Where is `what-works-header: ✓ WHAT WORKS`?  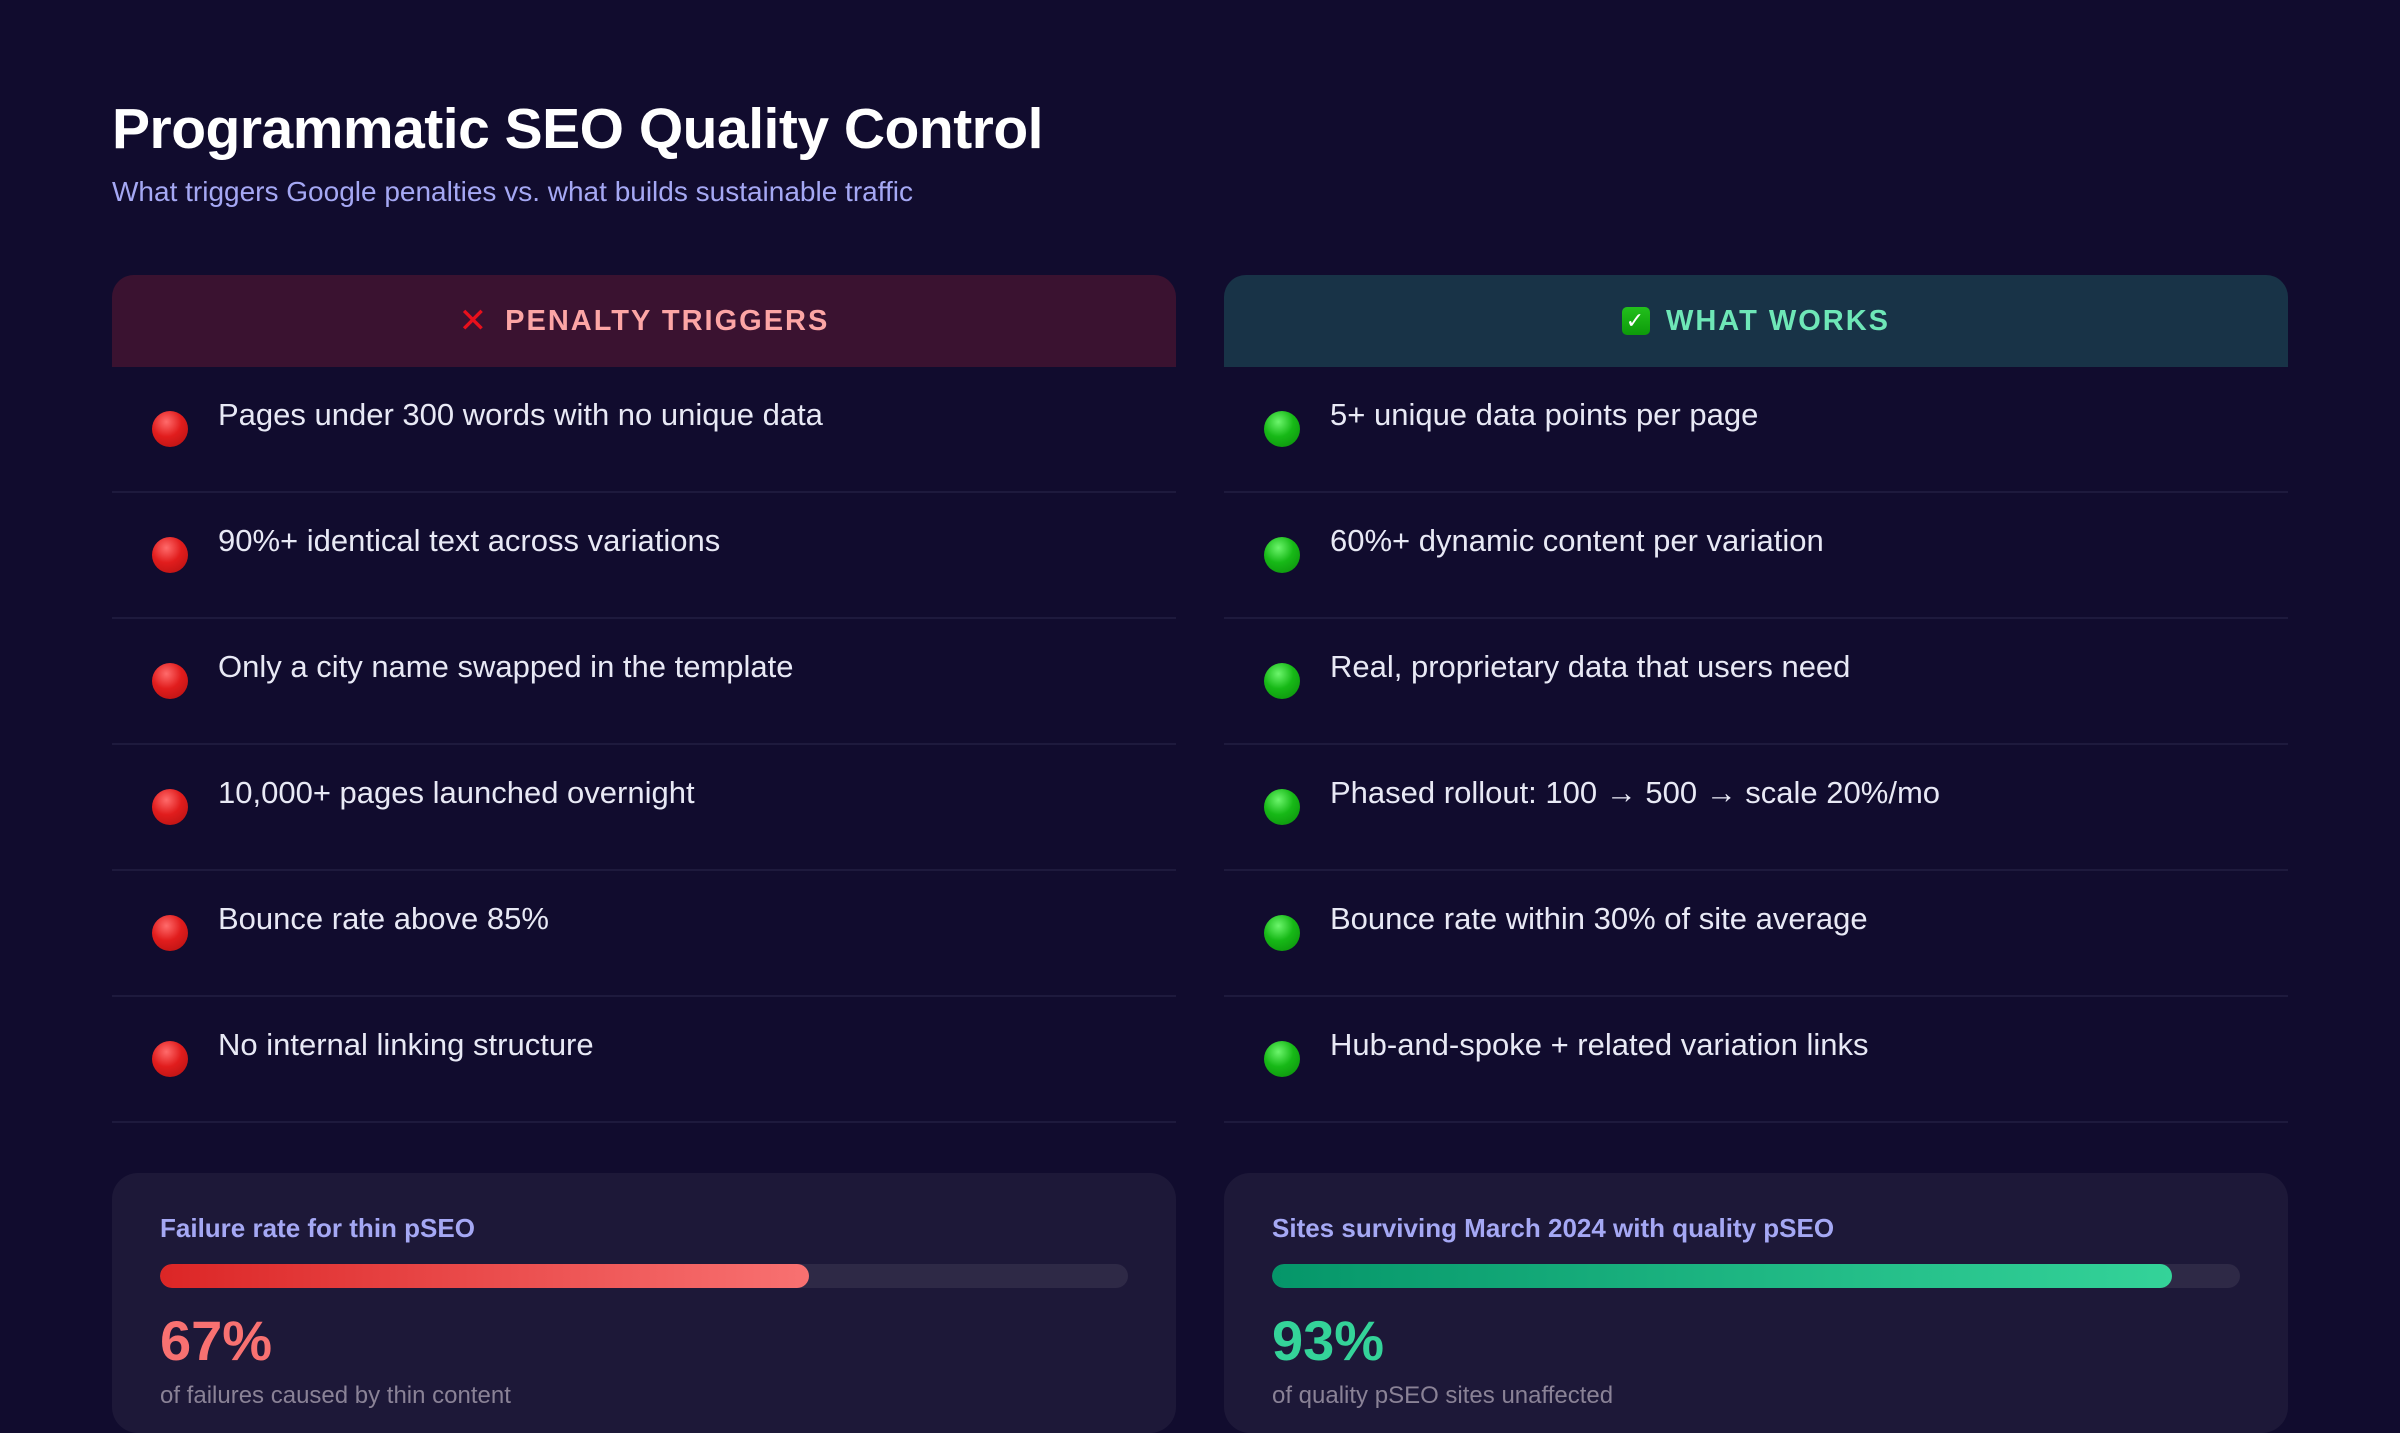 what-works-header: ✓ WHAT WORKS is located at coordinates (1756, 321).